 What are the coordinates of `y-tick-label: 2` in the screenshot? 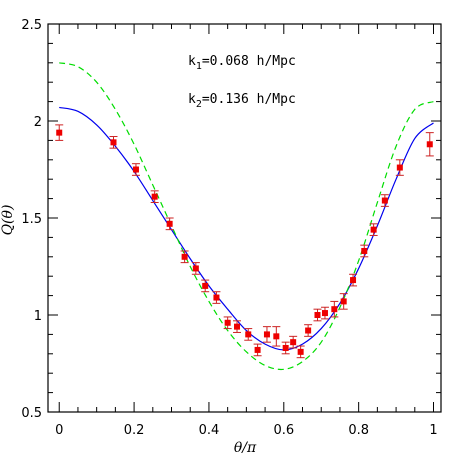 It's located at (38, 122).